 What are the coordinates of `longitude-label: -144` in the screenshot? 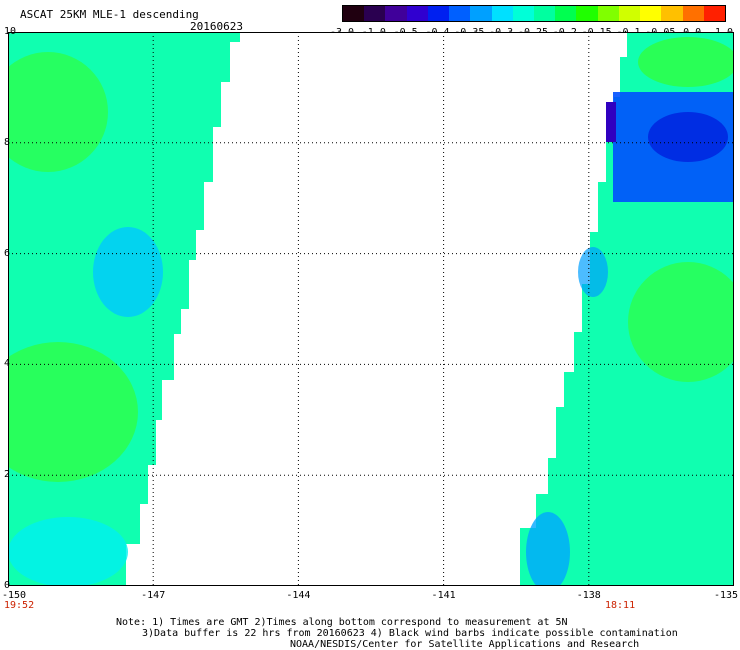 It's located at (298, 595).